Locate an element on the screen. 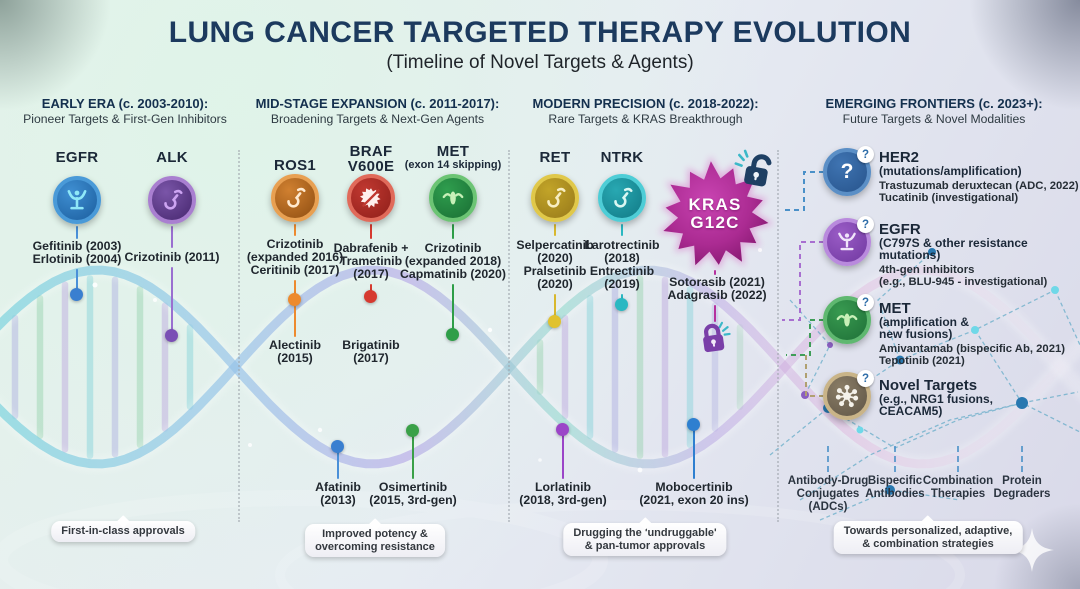 The width and height of the screenshot is (1080, 589). era-emerging-subtitle: Future Targets & Novel Modalities is located at coordinates (934, 119).